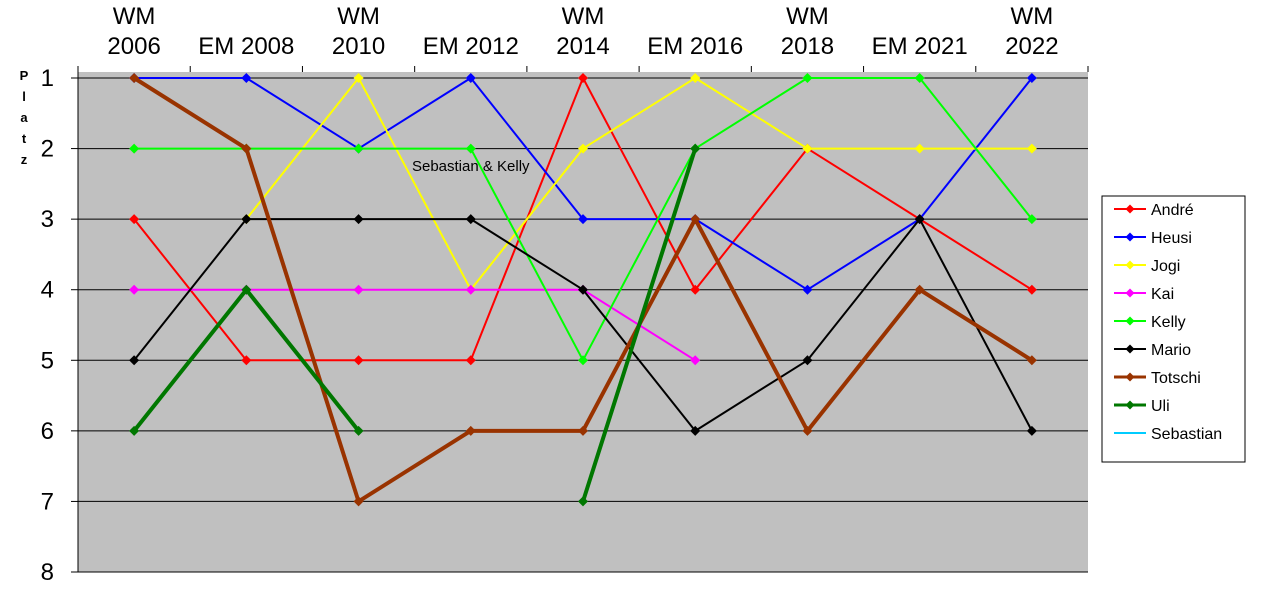 This screenshot has height=599, width=1274. Describe the element at coordinates (133, 46) in the screenshot. I see `category-label-line: 2006` at that location.